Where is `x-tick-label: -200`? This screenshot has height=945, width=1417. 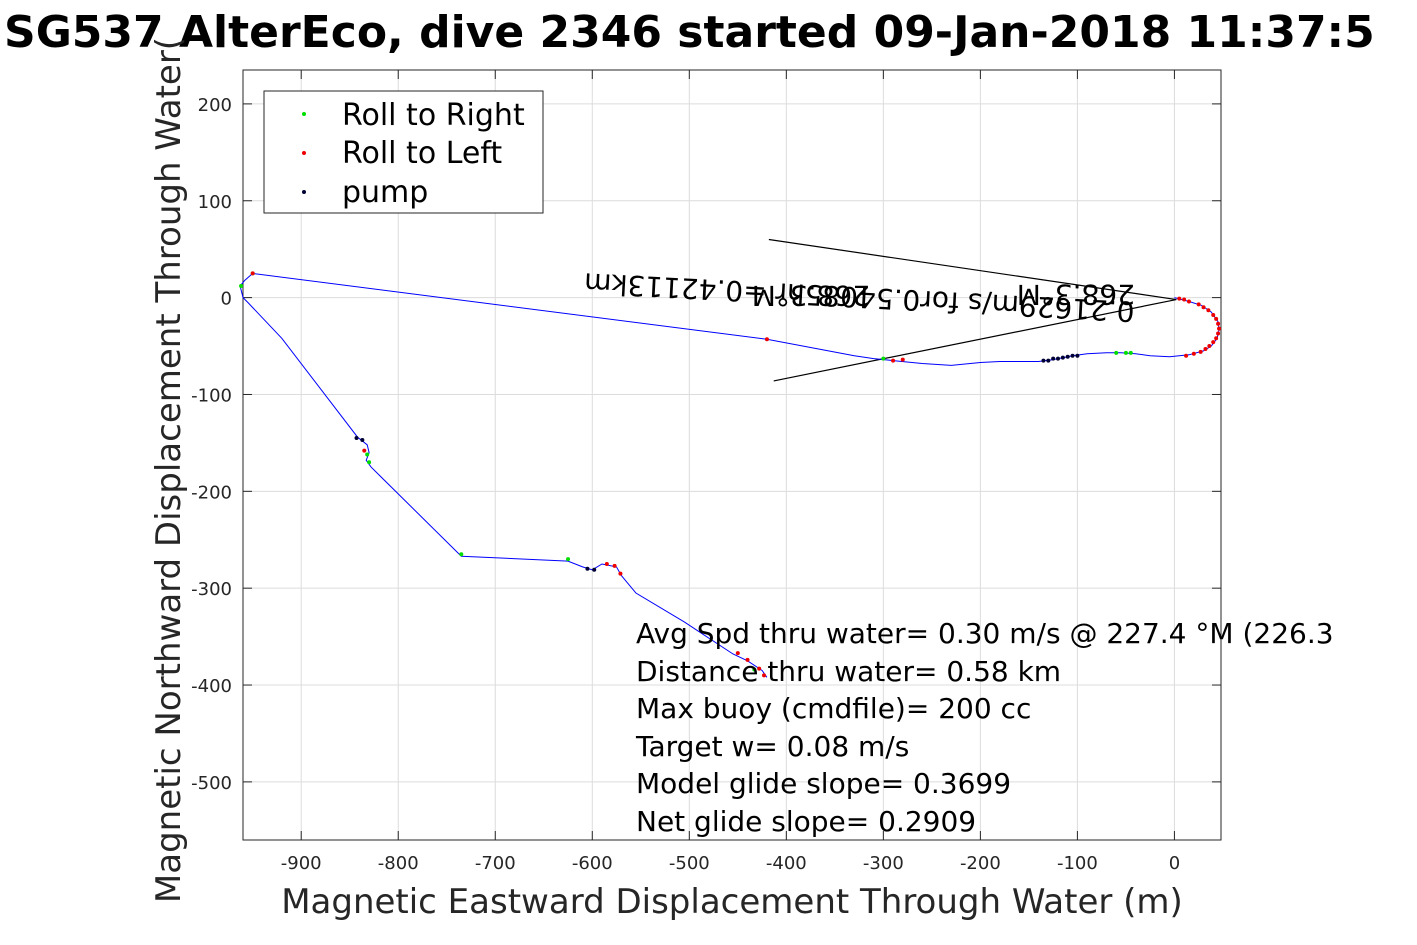 x-tick-label: -200 is located at coordinates (980, 863).